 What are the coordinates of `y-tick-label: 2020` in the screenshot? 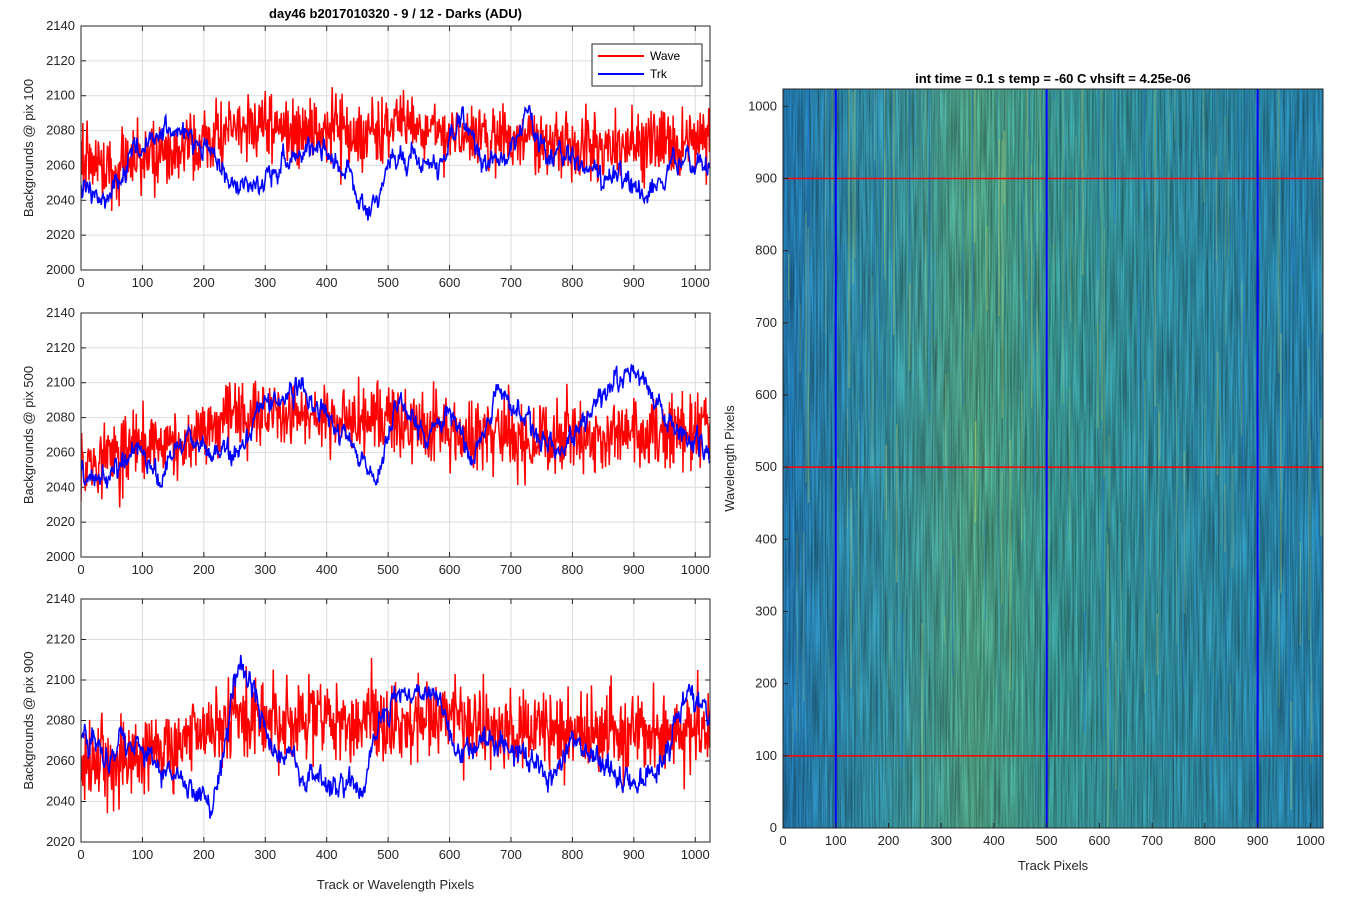 It's located at (60, 234).